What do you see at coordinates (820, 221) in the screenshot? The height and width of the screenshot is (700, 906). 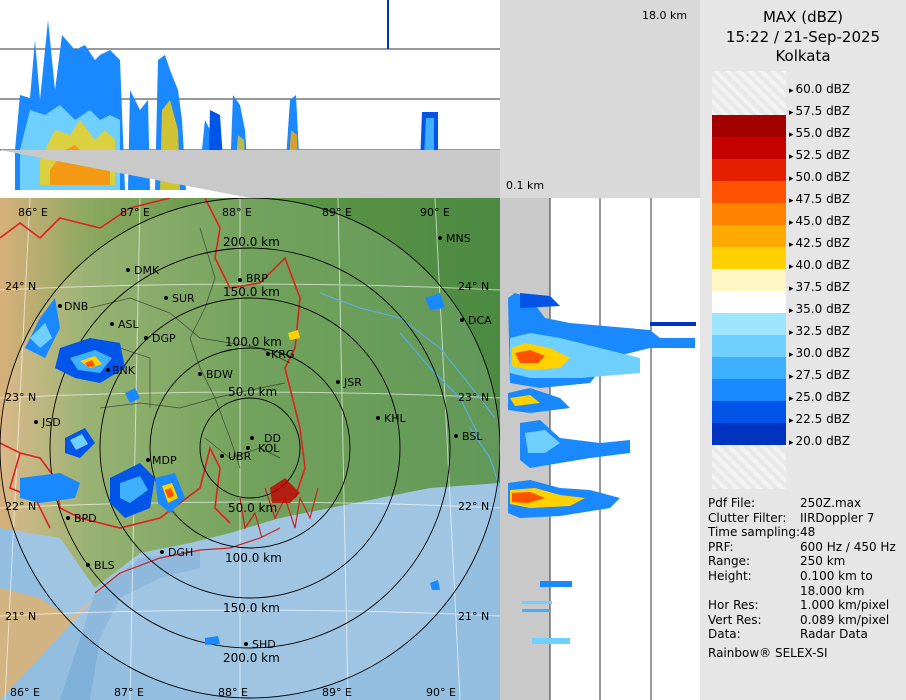 I see `legend-label: 45.0 dBZ` at bounding box center [820, 221].